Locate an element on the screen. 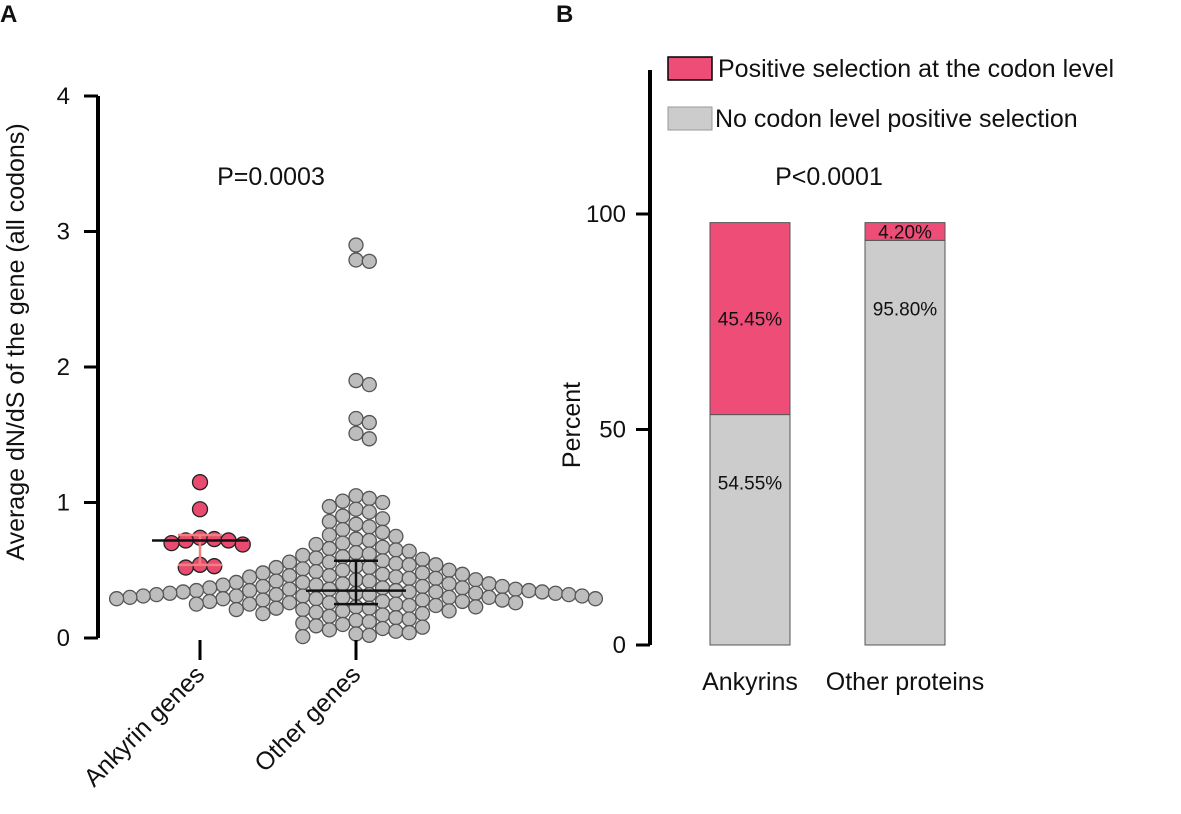 This screenshot has height=814, width=1181. b-bar-segment-positive is located at coordinates (750, 319).